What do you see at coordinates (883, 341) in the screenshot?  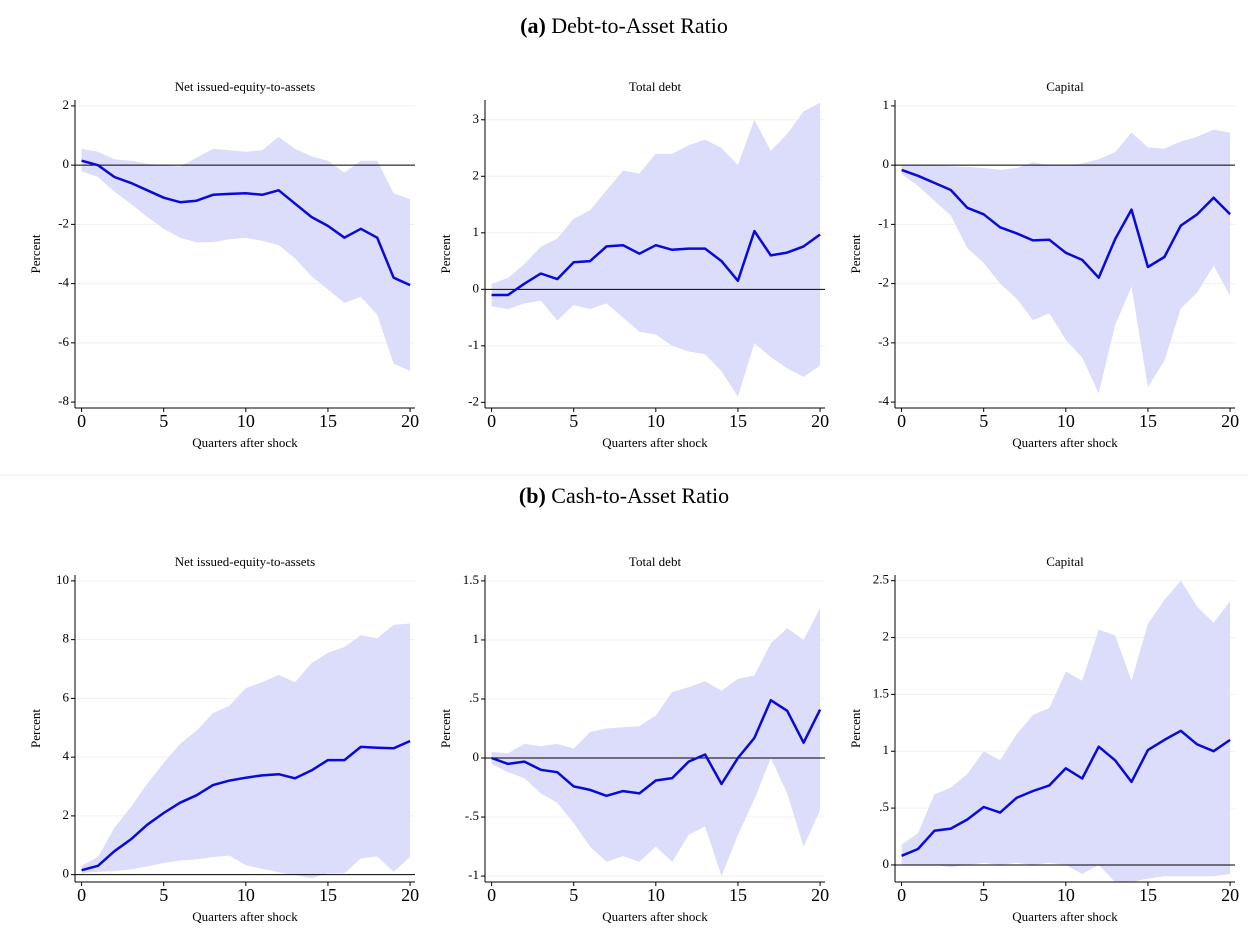 I see `y-tick-label: -3` at bounding box center [883, 341].